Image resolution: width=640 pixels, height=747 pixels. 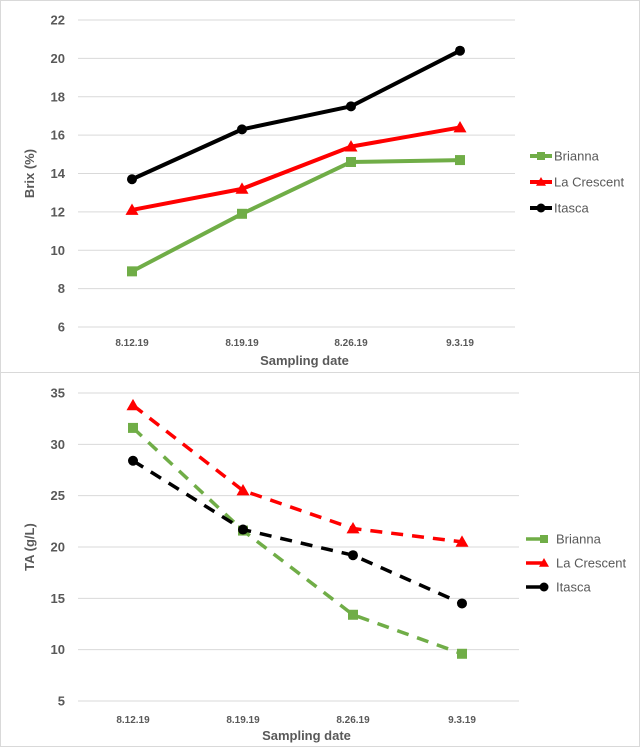 What do you see at coordinates (58, 173) in the screenshot?
I see `y-tick-label: 14` at bounding box center [58, 173].